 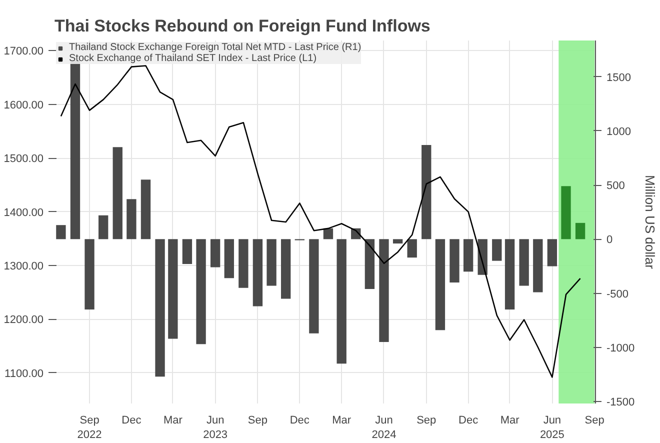 I want to click on y-tick-label: 1600.00, so click(x=24, y=105).